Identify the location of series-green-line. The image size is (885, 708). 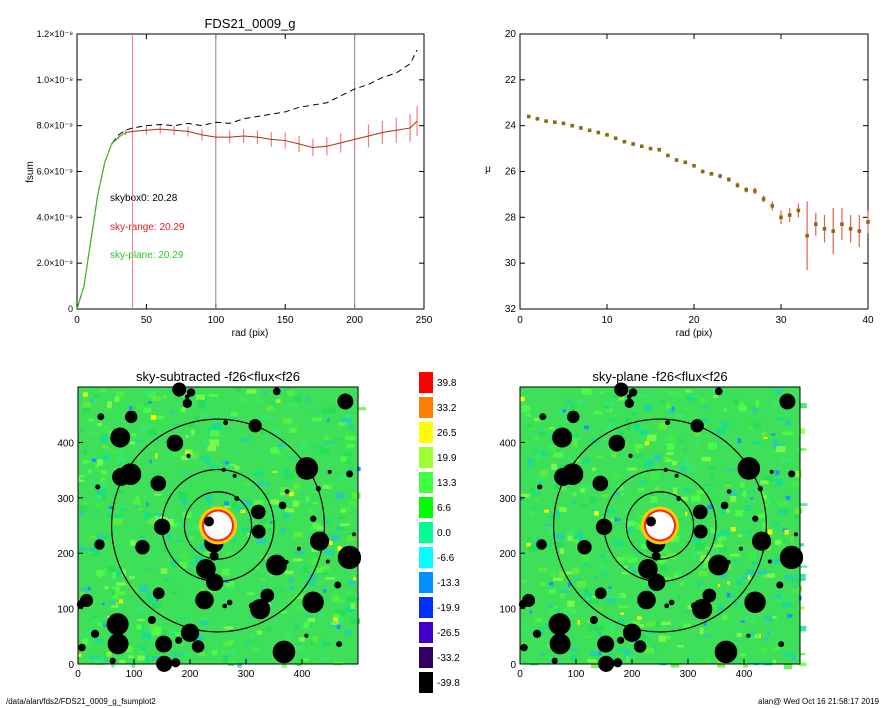
(101, 221).